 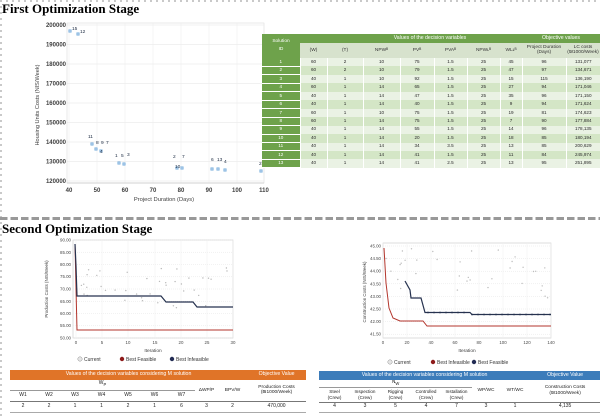 What do you see at coordinates (209, 191) in the screenshot?
I see `svg-text: 90` at bounding box center [209, 191].